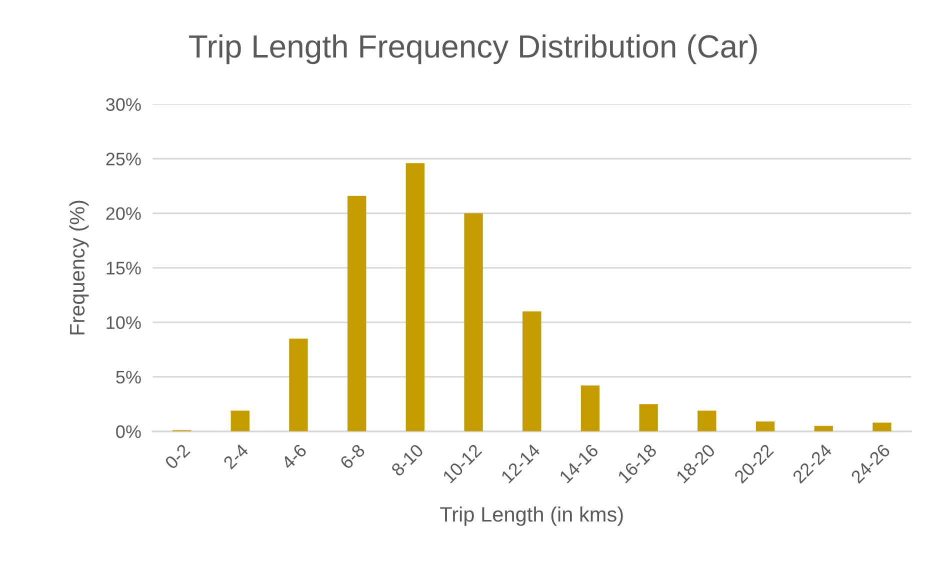 This screenshot has height=579, width=925. What do you see at coordinates (294, 456) in the screenshot?
I see `x-tick-label: 4-6` at bounding box center [294, 456].